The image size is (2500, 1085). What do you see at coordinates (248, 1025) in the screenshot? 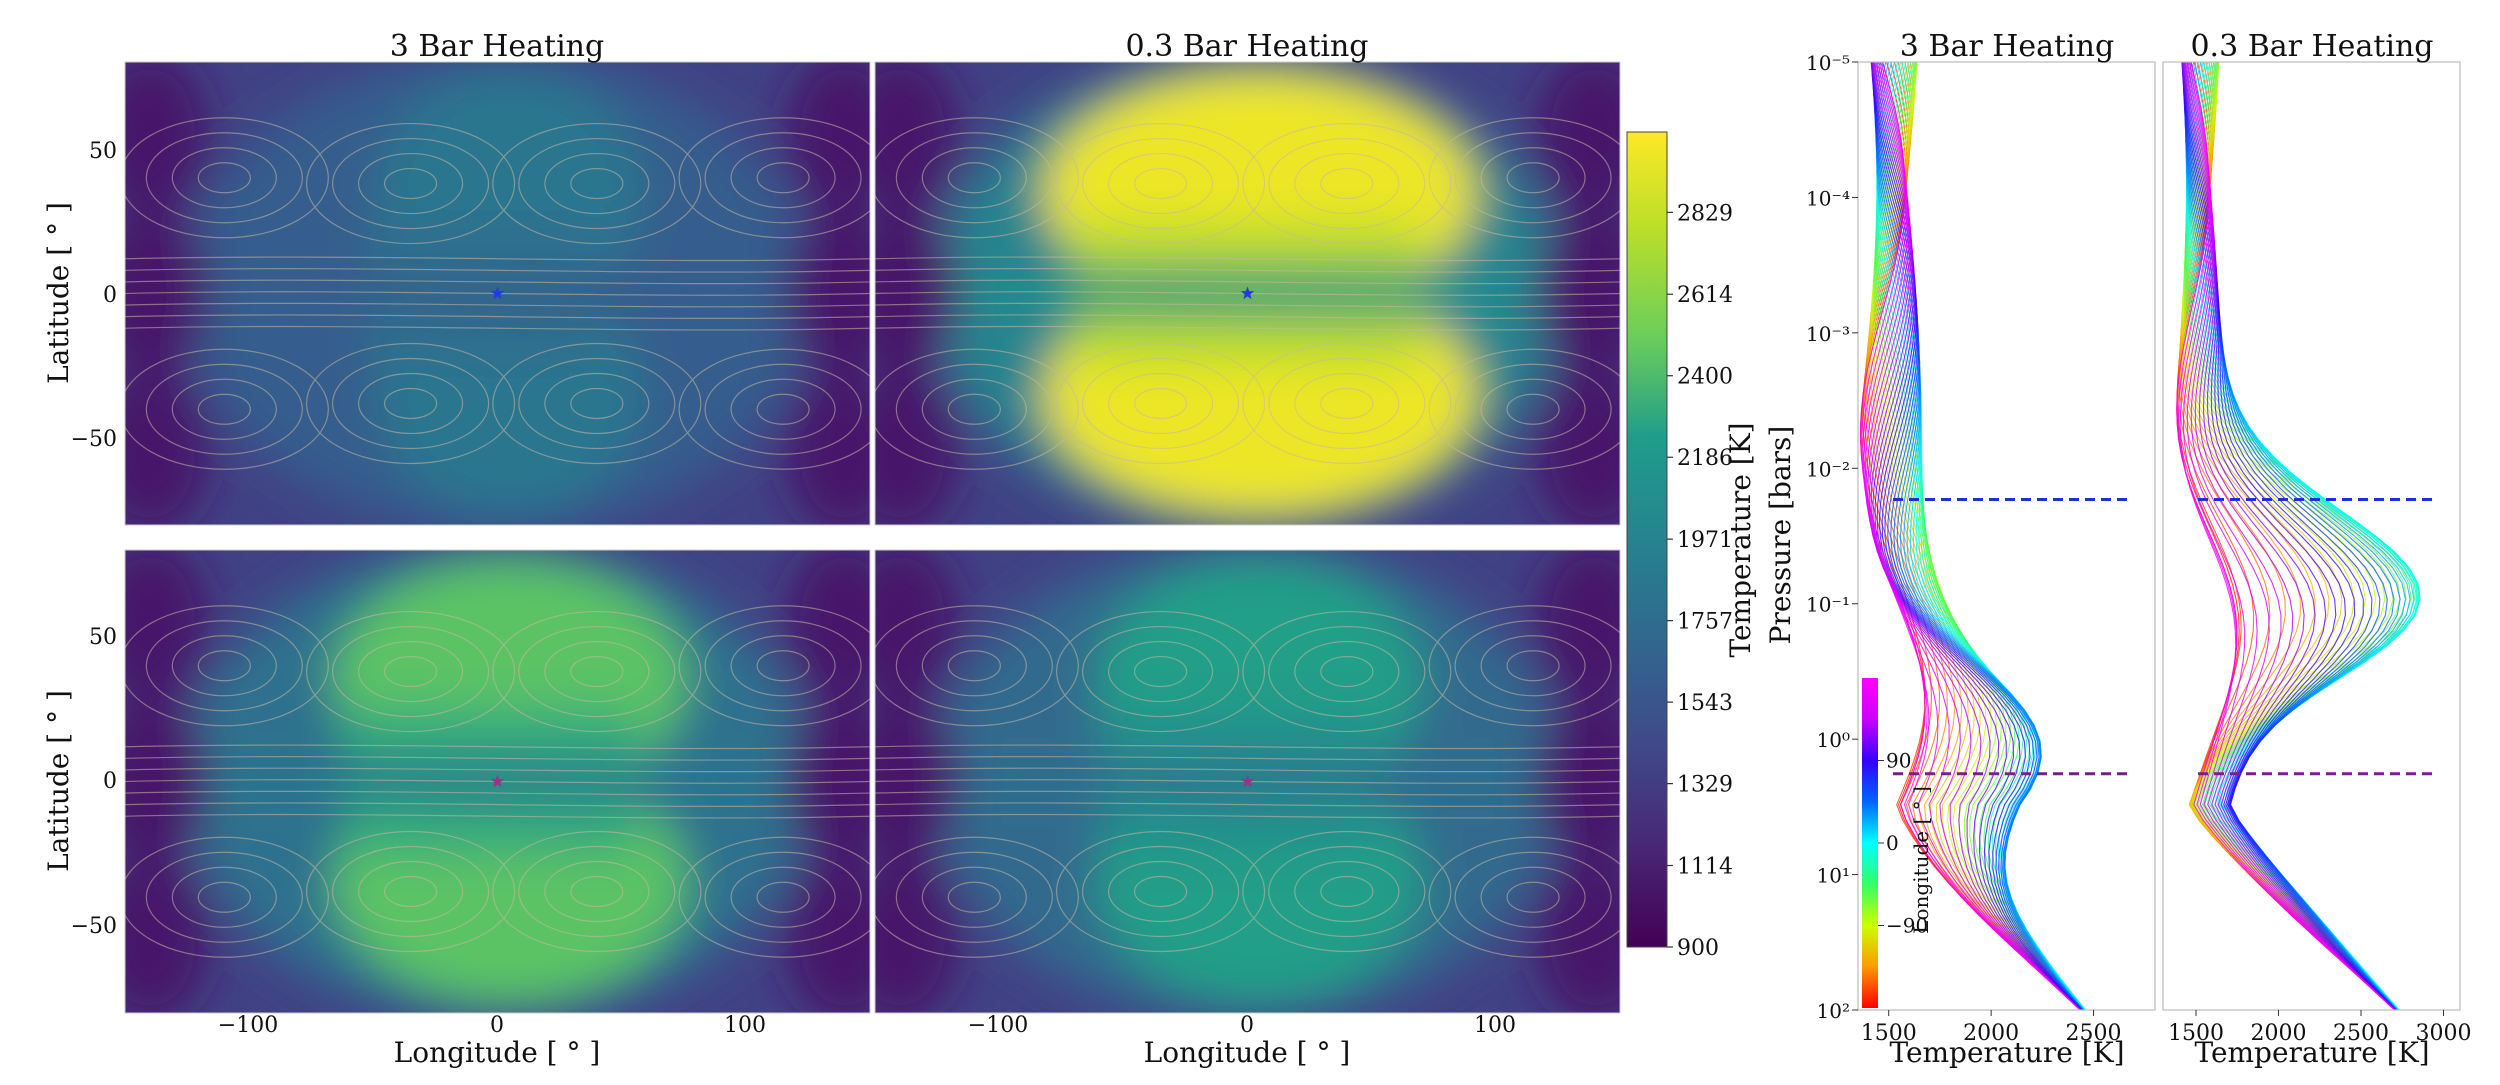
I see `x-tick-label: −100` at bounding box center [248, 1025].